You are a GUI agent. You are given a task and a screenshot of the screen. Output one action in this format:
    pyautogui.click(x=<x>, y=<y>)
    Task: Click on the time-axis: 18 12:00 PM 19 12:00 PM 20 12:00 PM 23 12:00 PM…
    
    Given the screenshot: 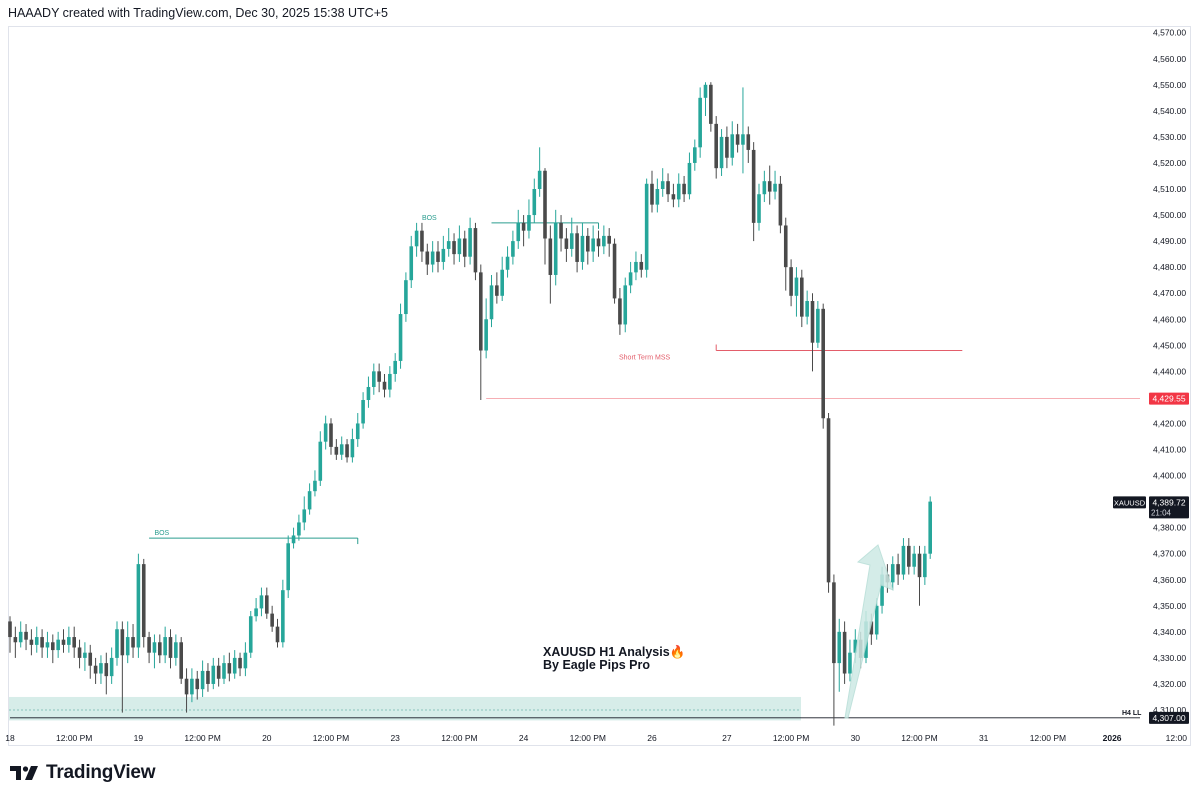 What is the action you would take?
    pyautogui.click(x=596, y=738)
    